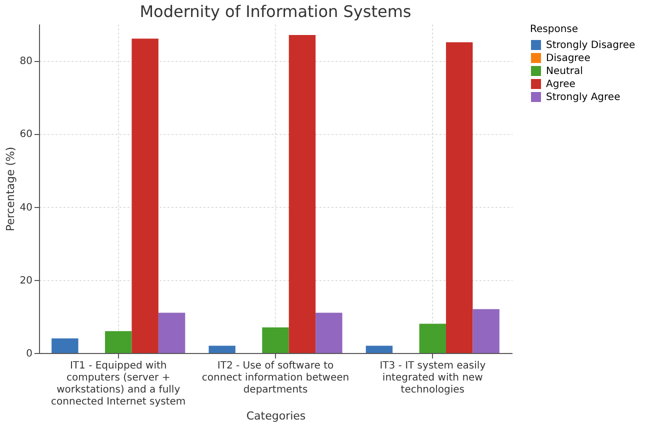  Describe the element at coordinates (26, 62) in the screenshot. I see `y-tick-label: 80` at that location.